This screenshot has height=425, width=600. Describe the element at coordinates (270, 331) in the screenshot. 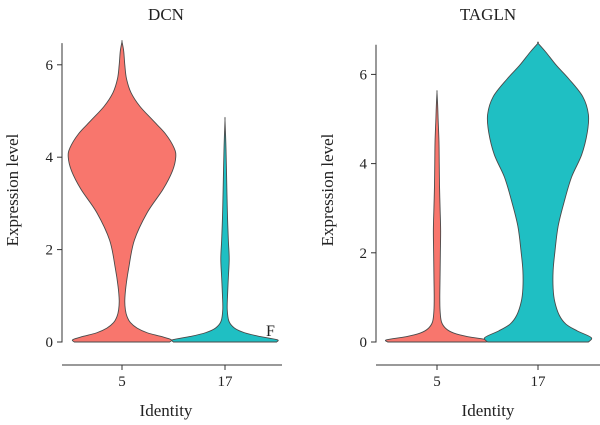

I see `annotation-label: F` at that location.